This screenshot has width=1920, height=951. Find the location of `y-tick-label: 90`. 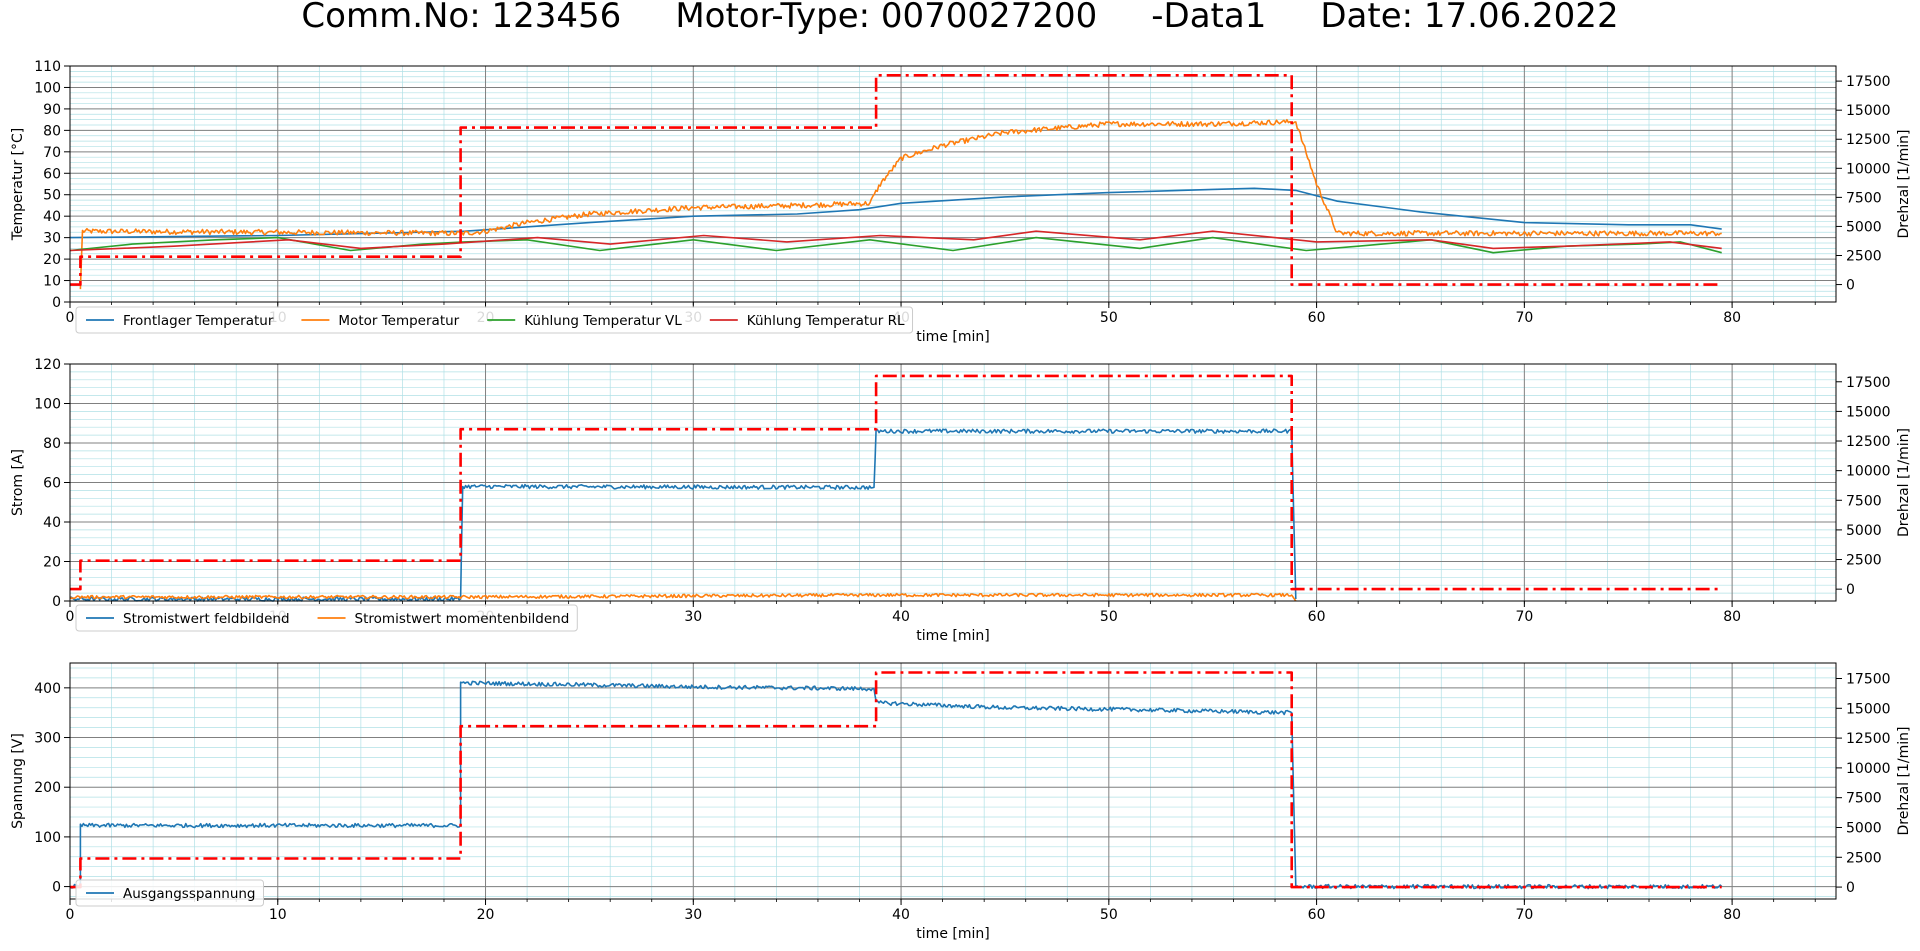

y-tick-label: 90 is located at coordinates (52, 110).